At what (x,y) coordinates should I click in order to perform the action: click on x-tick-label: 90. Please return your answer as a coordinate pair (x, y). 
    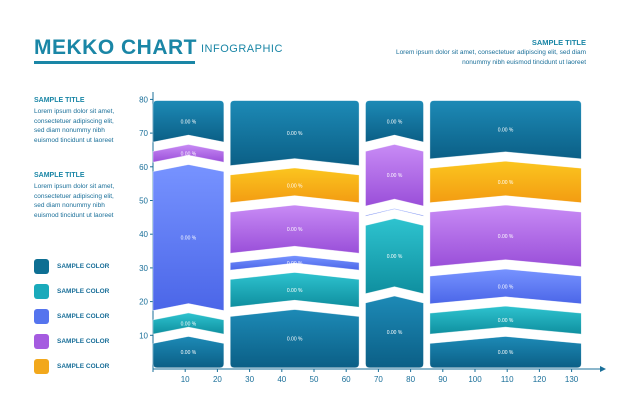
    Looking at the image, I should click on (442, 379).